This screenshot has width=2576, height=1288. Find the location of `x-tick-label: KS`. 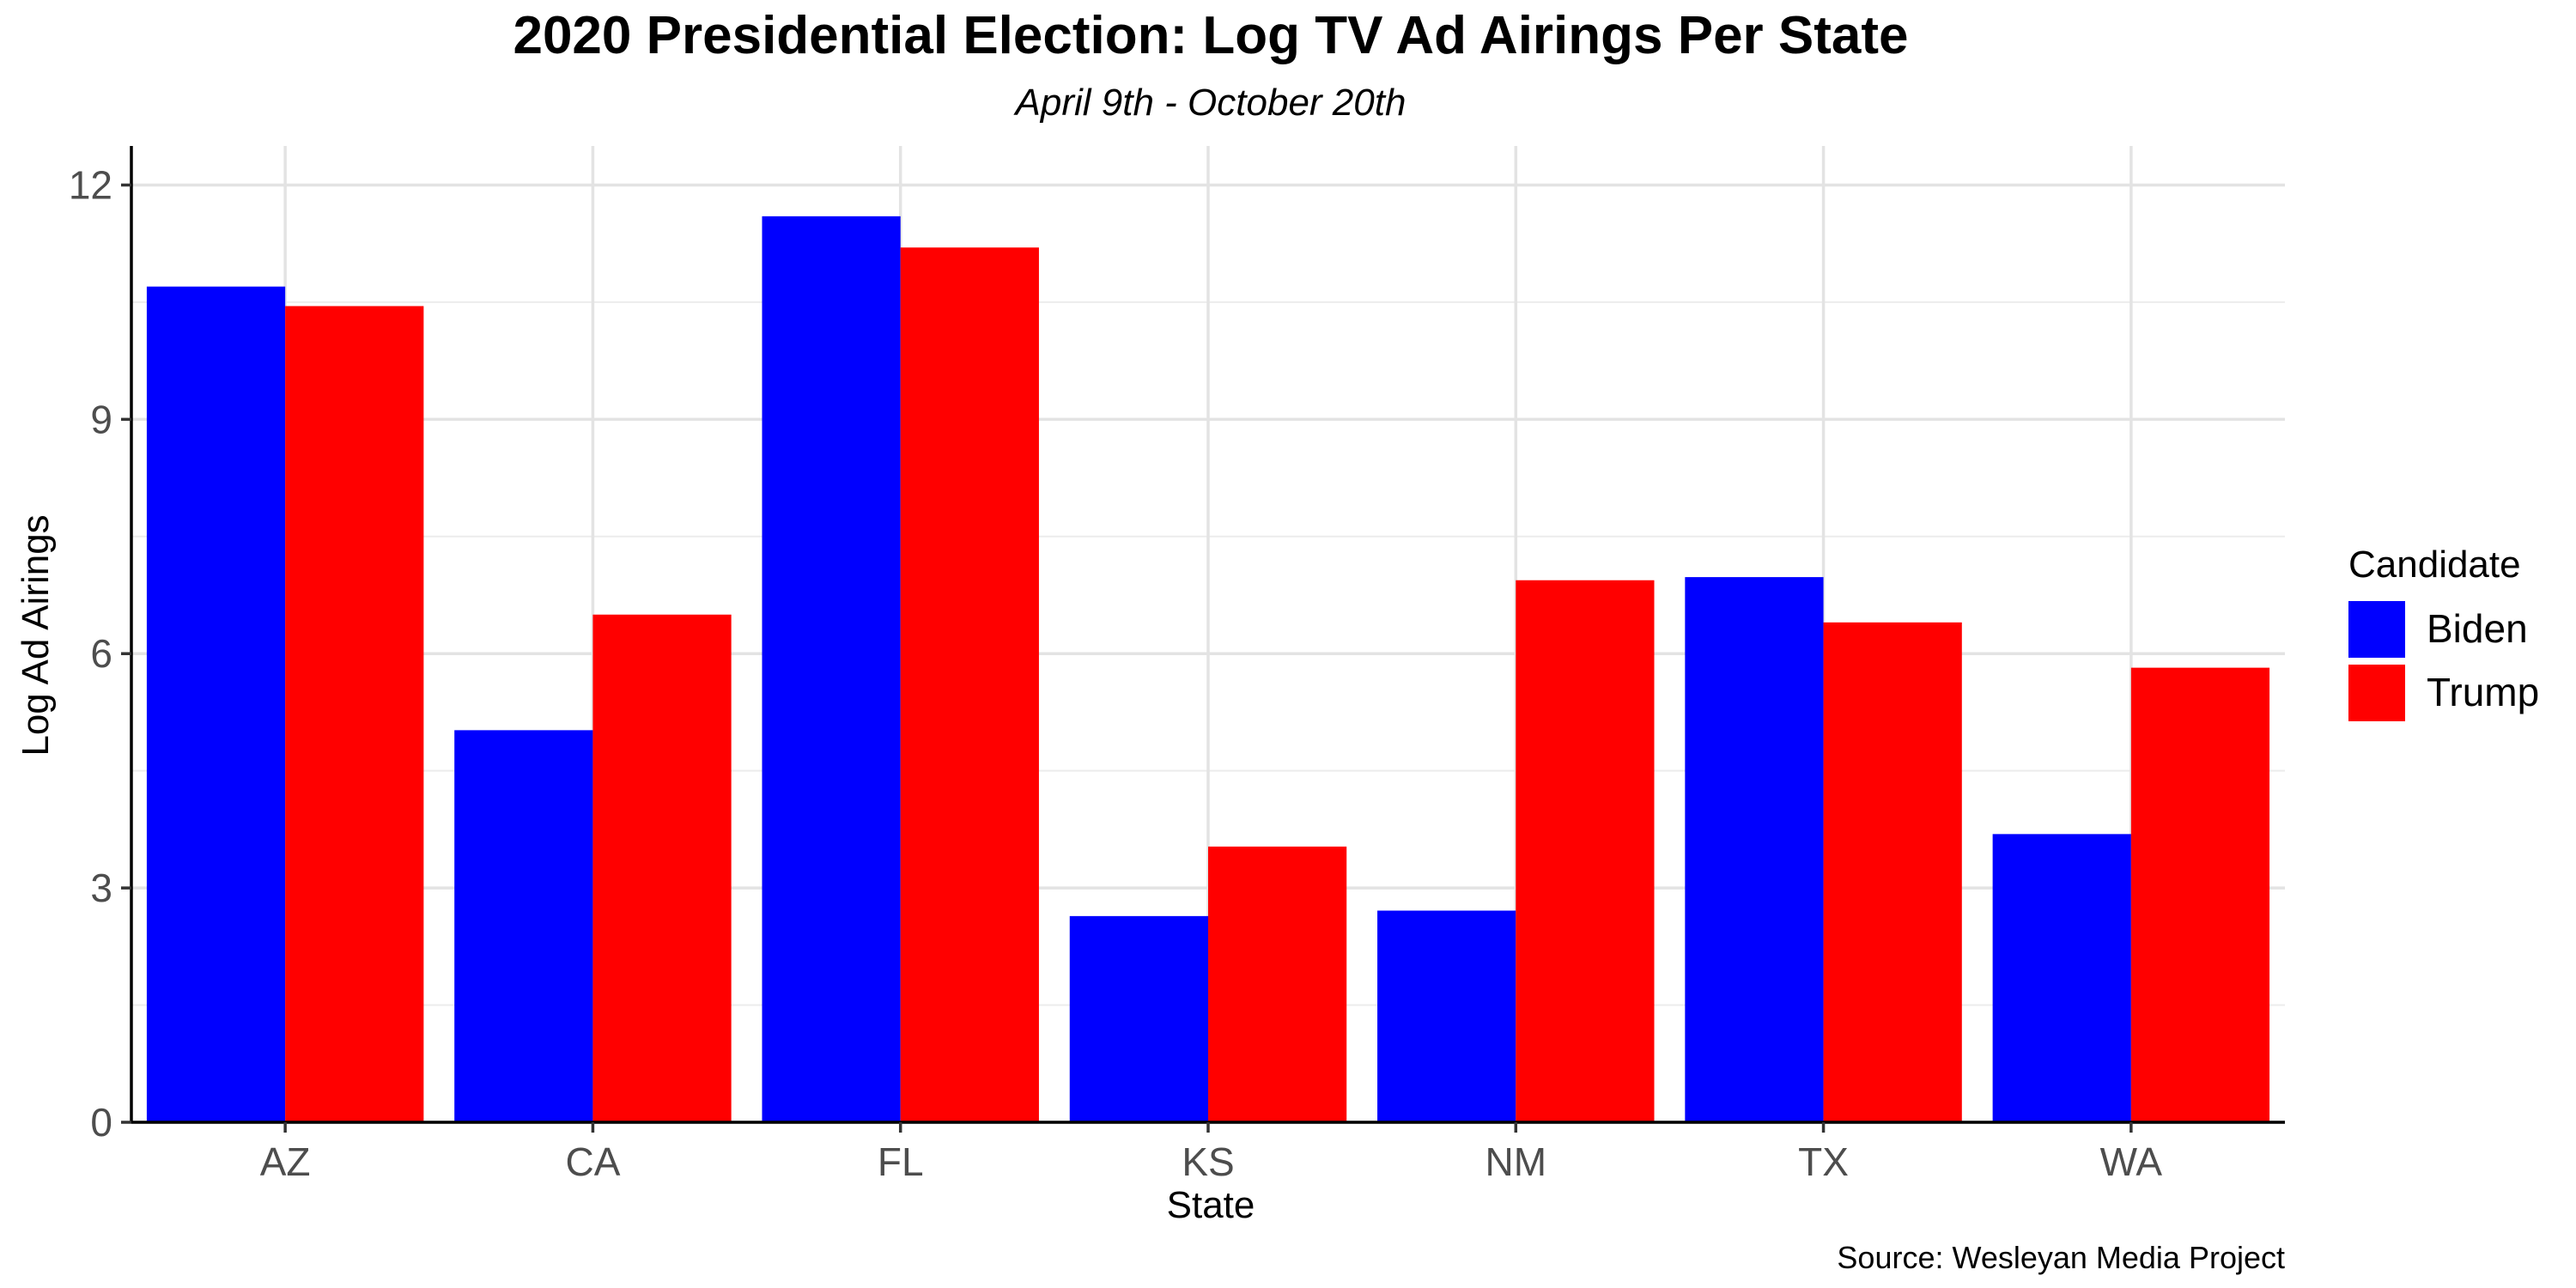

x-tick-label: KS is located at coordinates (1208, 1162).